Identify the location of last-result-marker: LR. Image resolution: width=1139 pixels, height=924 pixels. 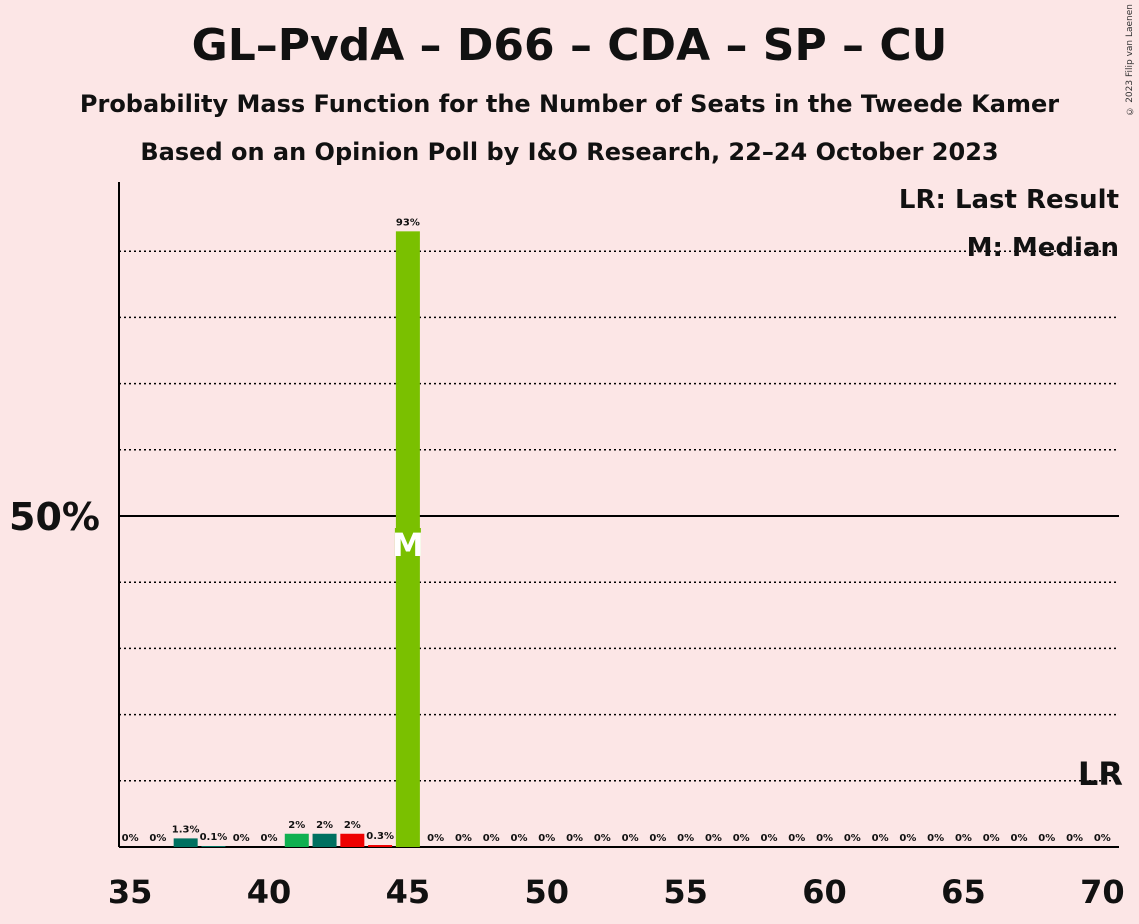
(1100, 774).